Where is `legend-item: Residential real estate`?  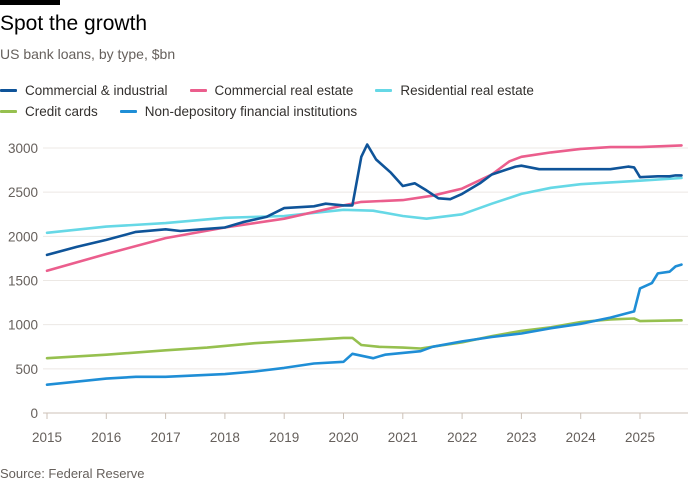
legend-item: Residential real estate is located at coordinates (454, 90).